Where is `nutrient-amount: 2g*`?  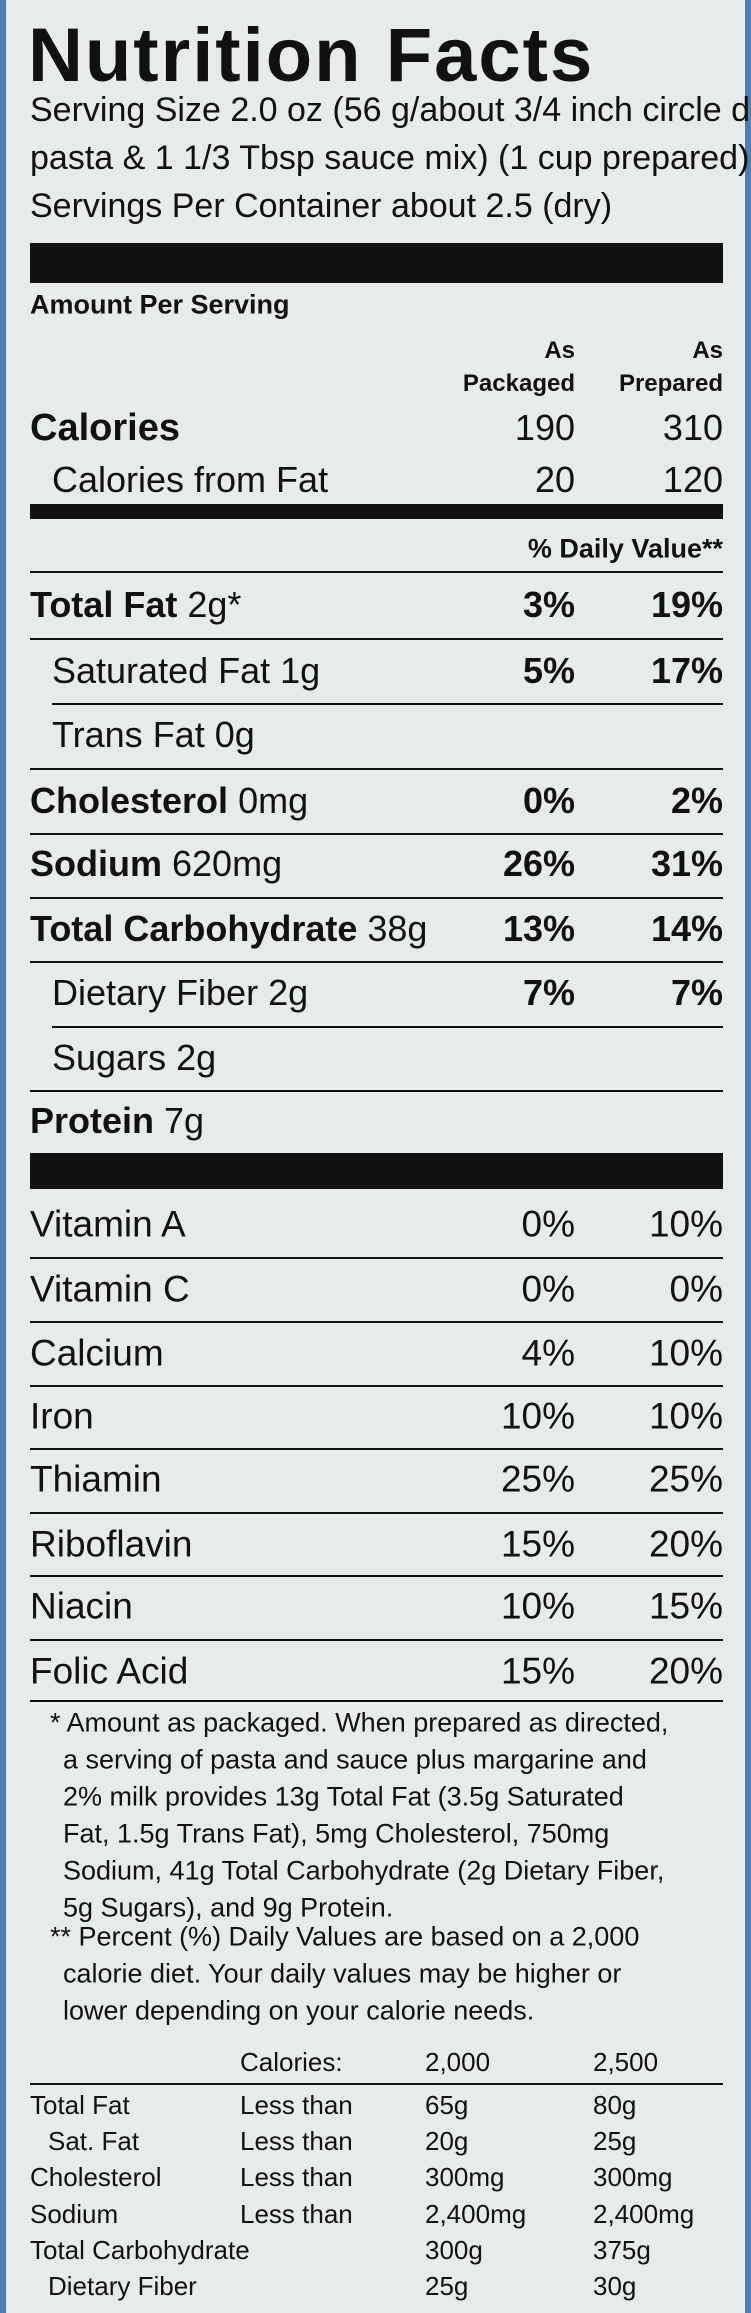
nutrient-amount: 2g* is located at coordinates (214, 604).